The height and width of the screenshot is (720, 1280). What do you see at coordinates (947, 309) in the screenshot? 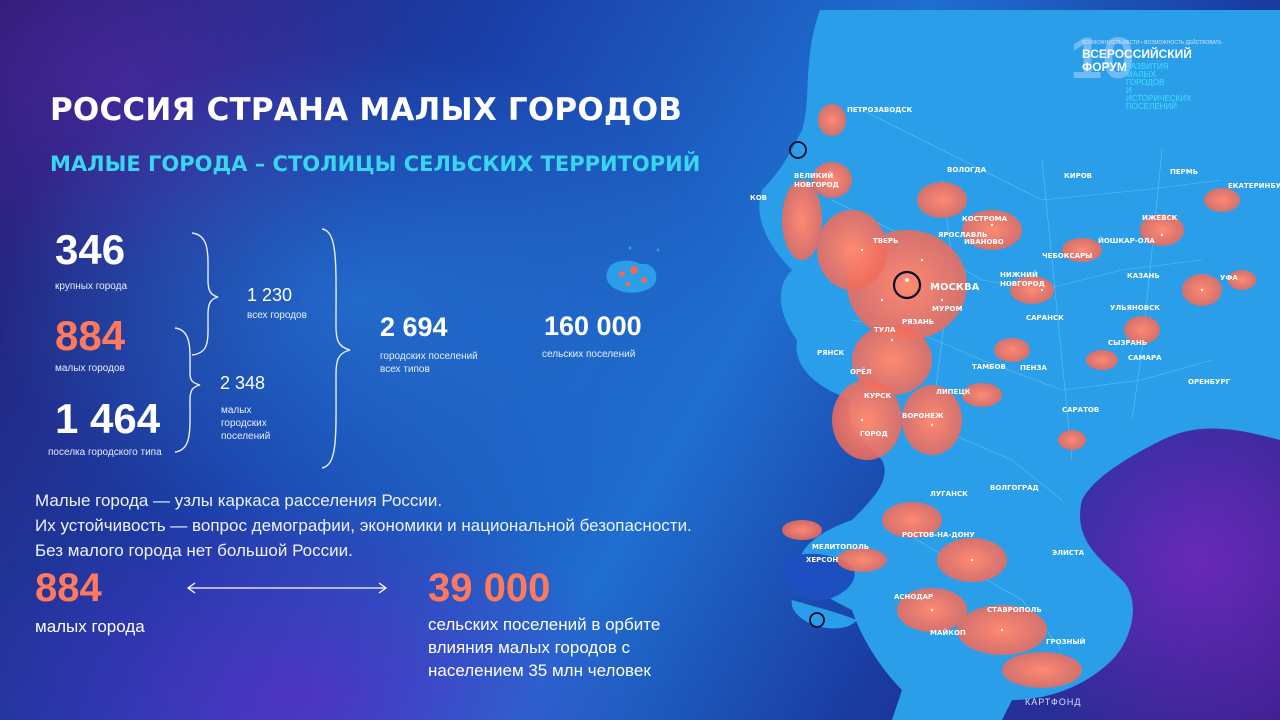
I see `city-label: МУРОМ` at bounding box center [947, 309].